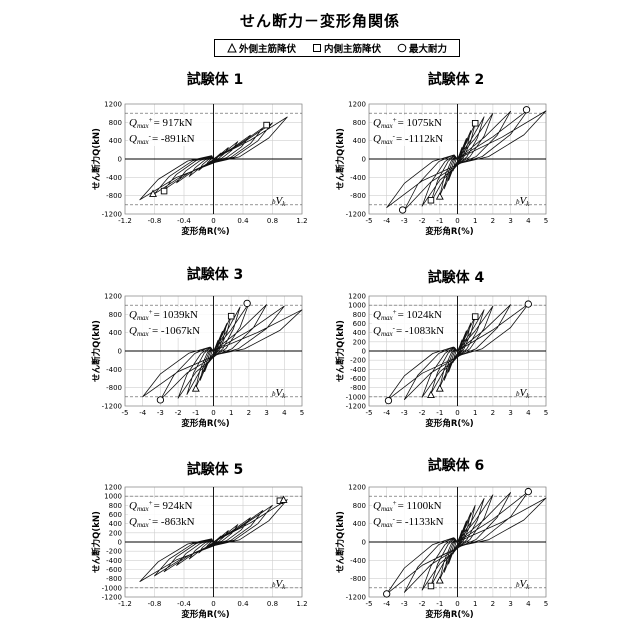 This screenshot has height=640, width=640. What do you see at coordinates (420, 522) in the screenshot?
I see `q-value: = -1133kN` at bounding box center [420, 522].